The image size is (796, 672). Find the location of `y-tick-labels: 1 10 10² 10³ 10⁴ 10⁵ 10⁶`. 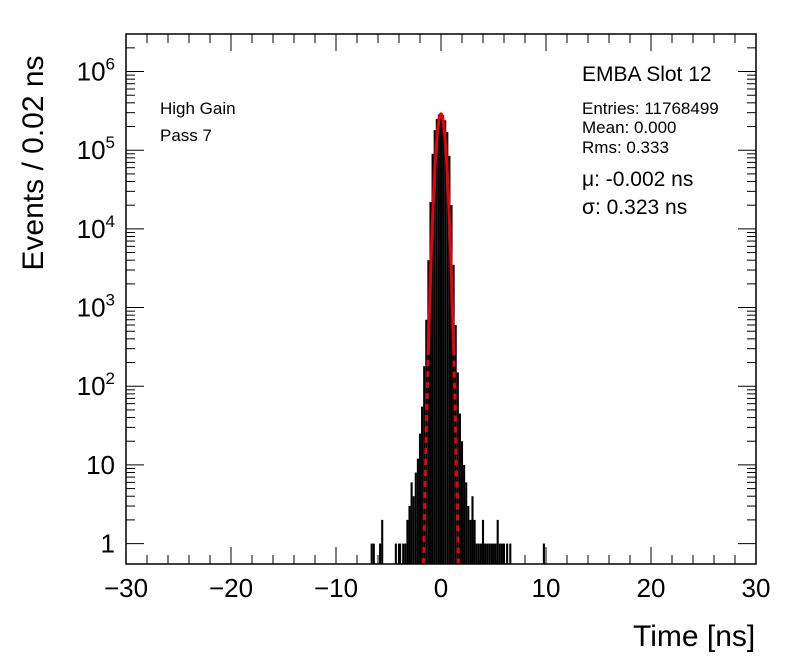

y-tick-labels: 1 10 10² 10³ 10⁴ 10⁵ 10⁶ is located at coordinates (96, 307).